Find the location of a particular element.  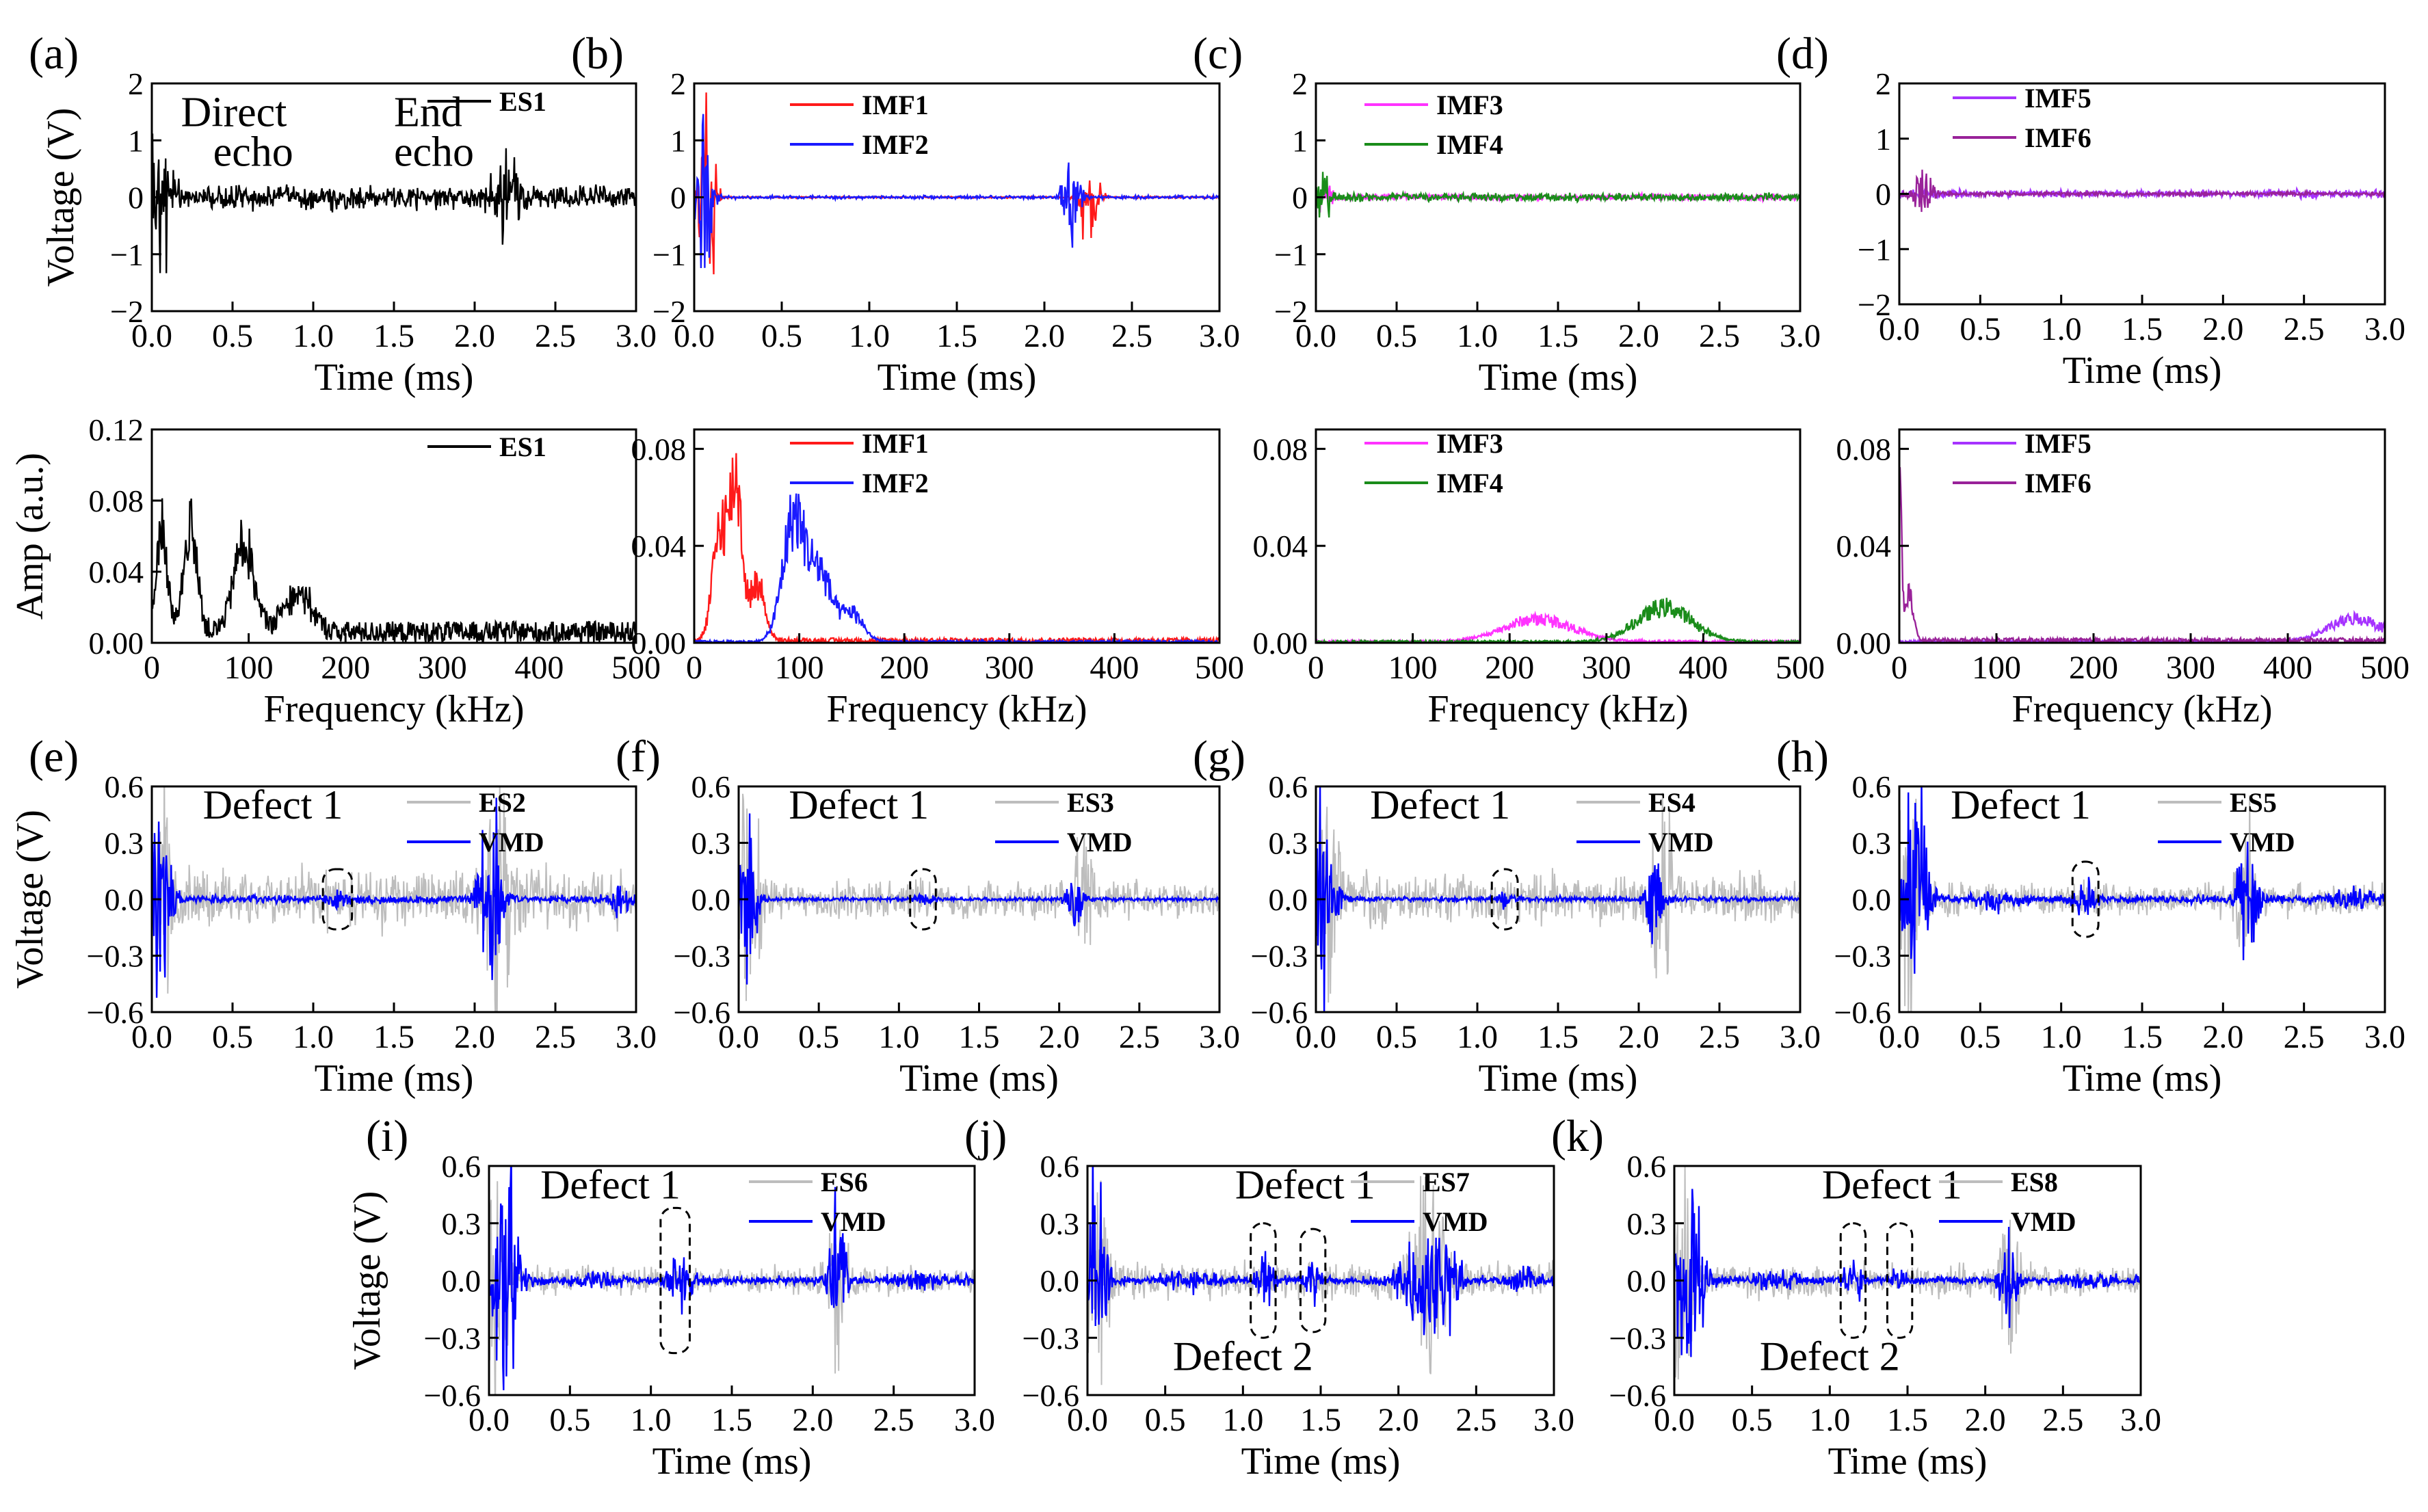

panel-label: (e) is located at coordinates (54, 757).